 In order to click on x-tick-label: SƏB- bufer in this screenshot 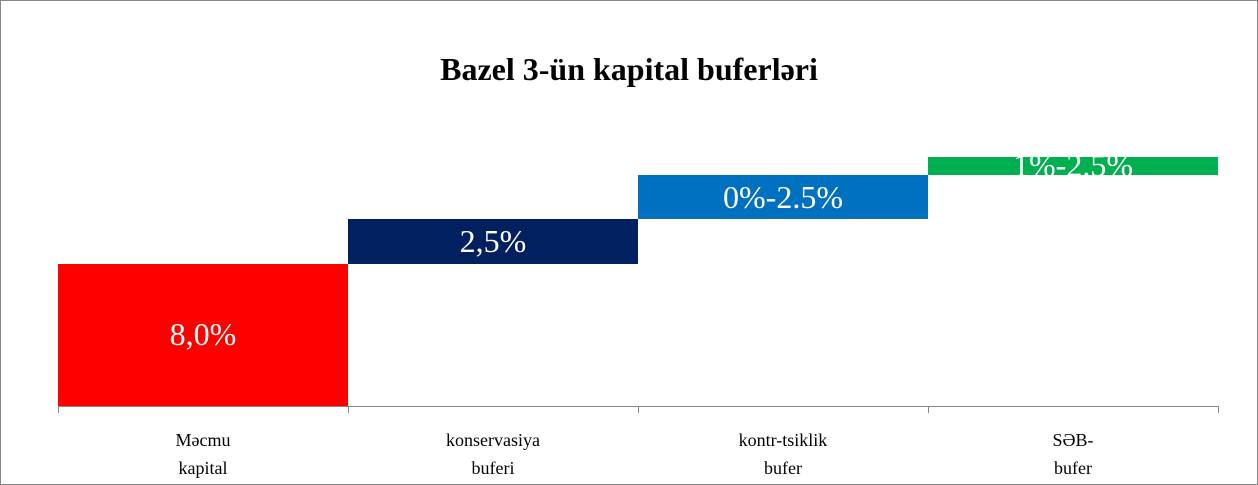, I will do `click(1073, 454)`.